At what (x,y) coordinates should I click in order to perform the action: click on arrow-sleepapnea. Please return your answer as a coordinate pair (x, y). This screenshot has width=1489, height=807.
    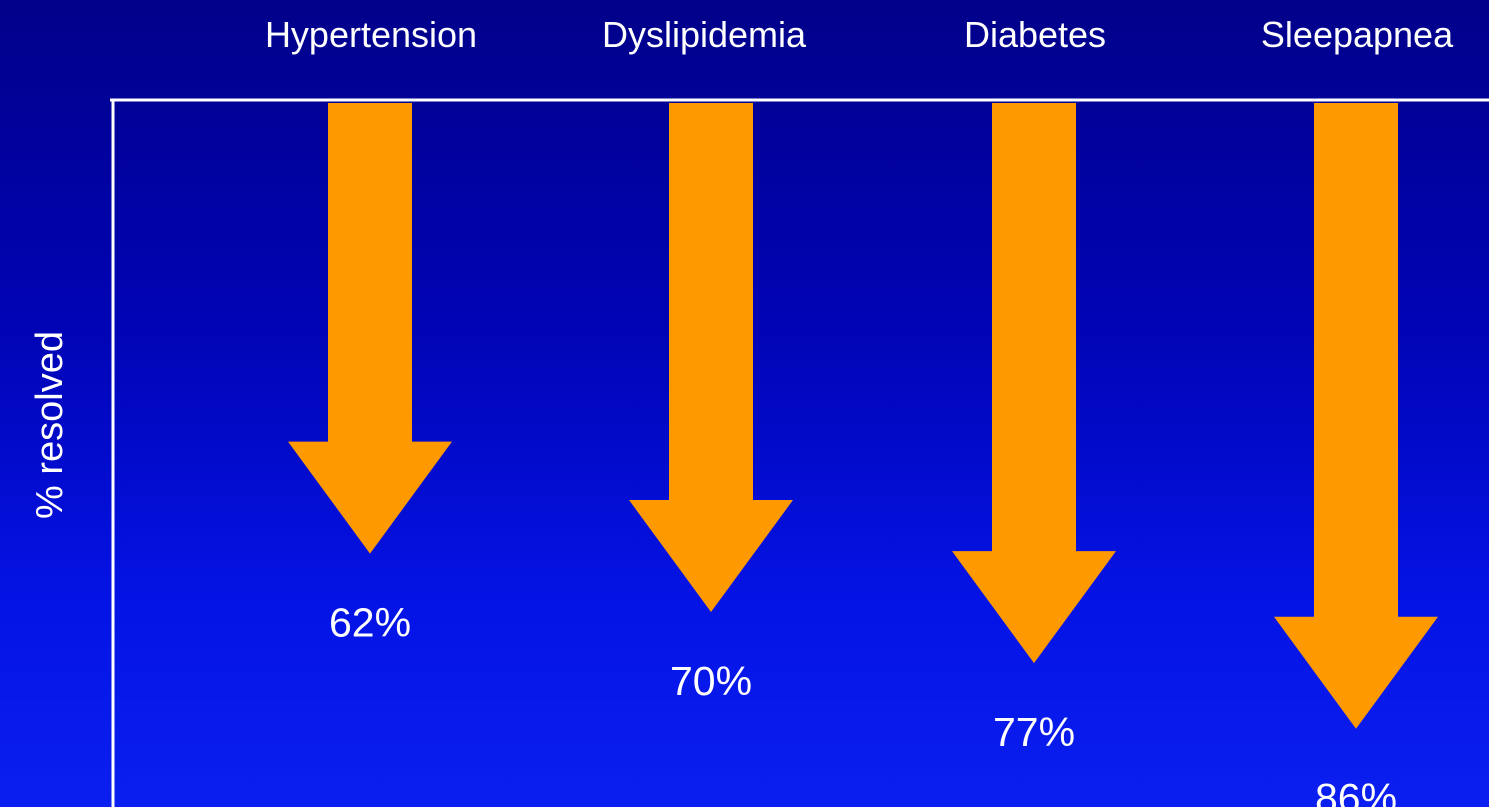
    Looking at the image, I should click on (1356, 416).